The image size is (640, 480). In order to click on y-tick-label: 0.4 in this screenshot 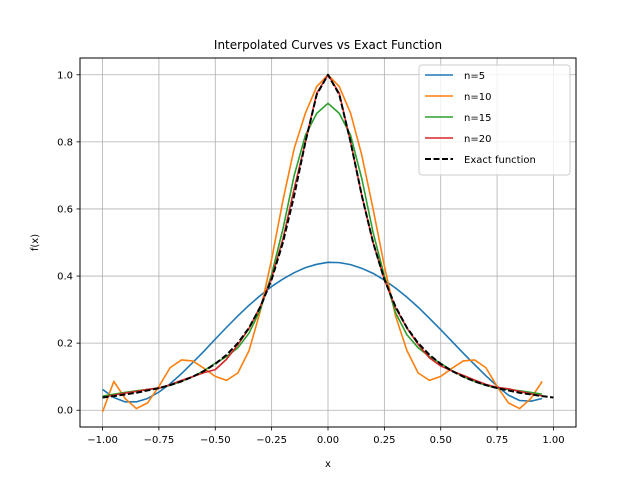, I will do `click(65, 277)`.